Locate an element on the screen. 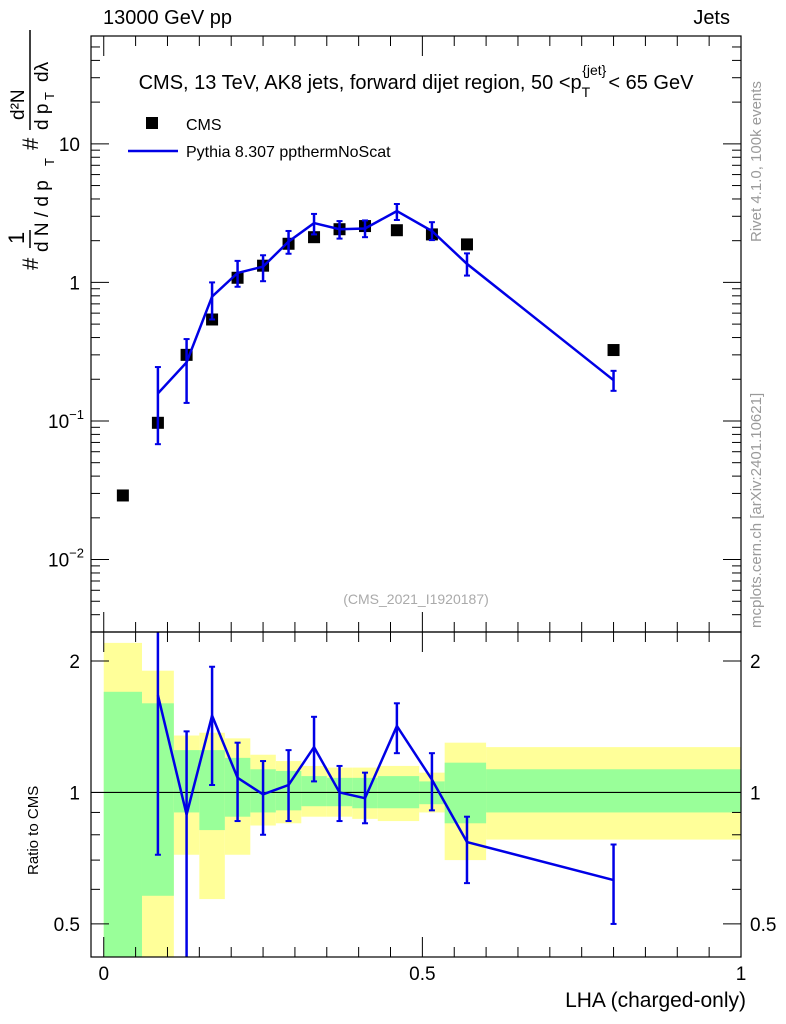  main-ytick-label: 10⁻¹ is located at coordinates (66, 420).